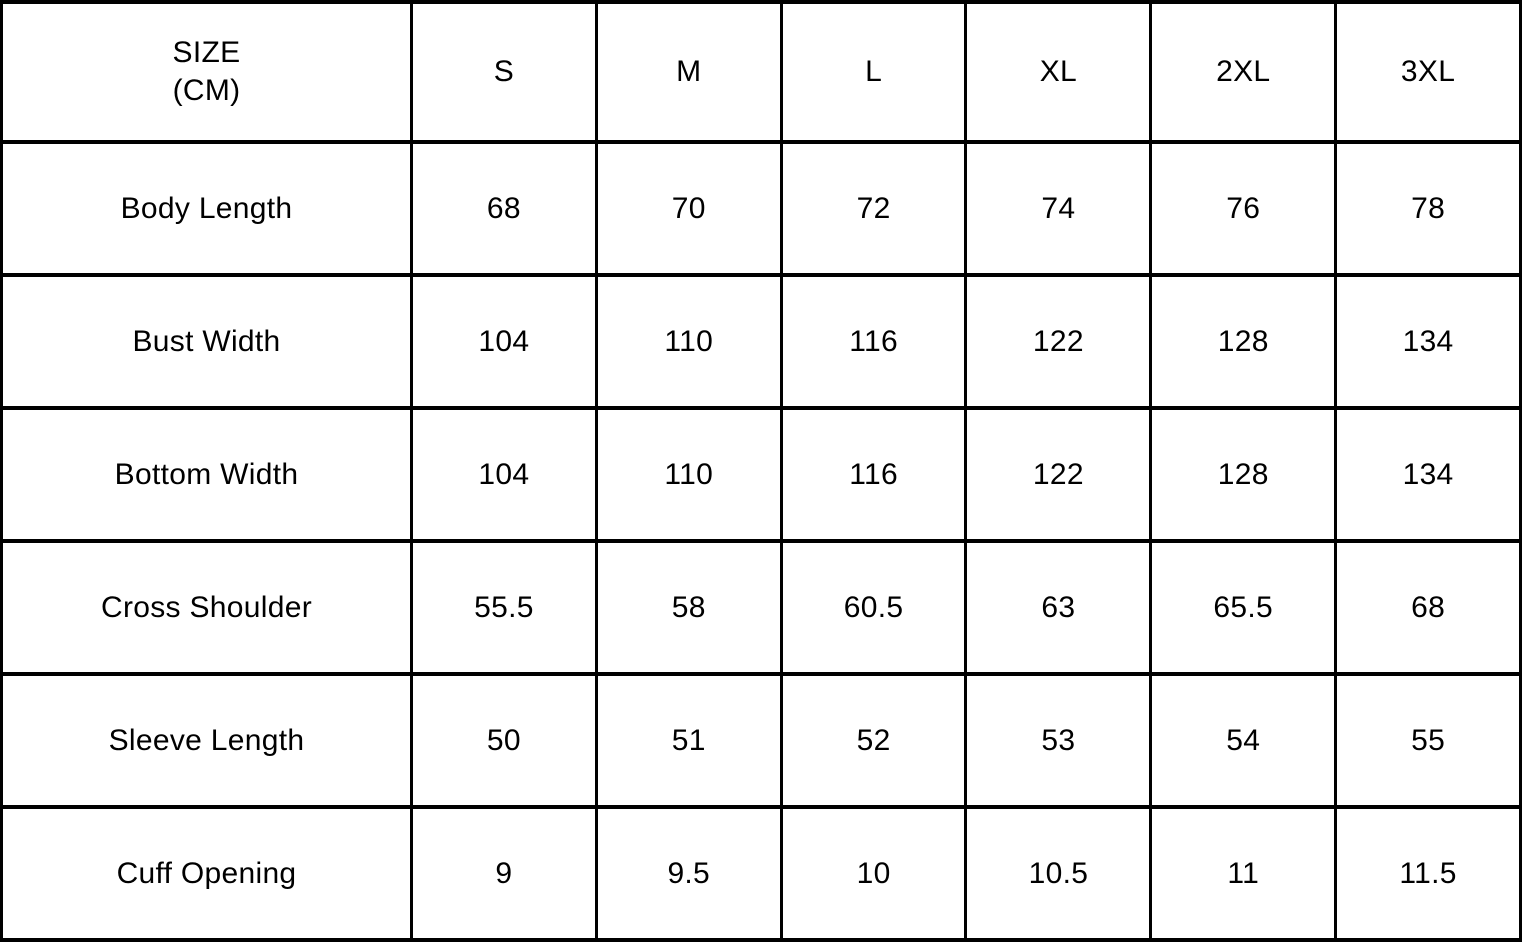 The image size is (1526, 942). What do you see at coordinates (504, 740) in the screenshot?
I see `table-cell: 50` at bounding box center [504, 740].